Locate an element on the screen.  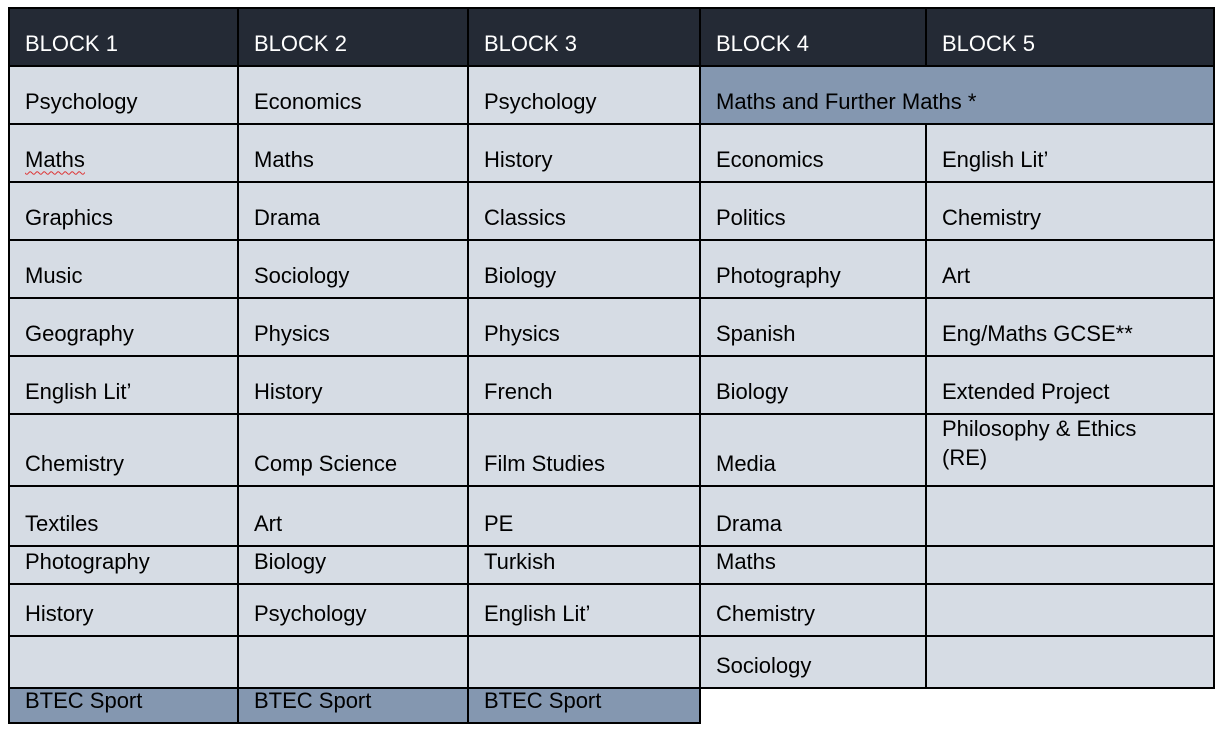
cell-text: Maths and Further Maths * is located at coordinates (846, 102).